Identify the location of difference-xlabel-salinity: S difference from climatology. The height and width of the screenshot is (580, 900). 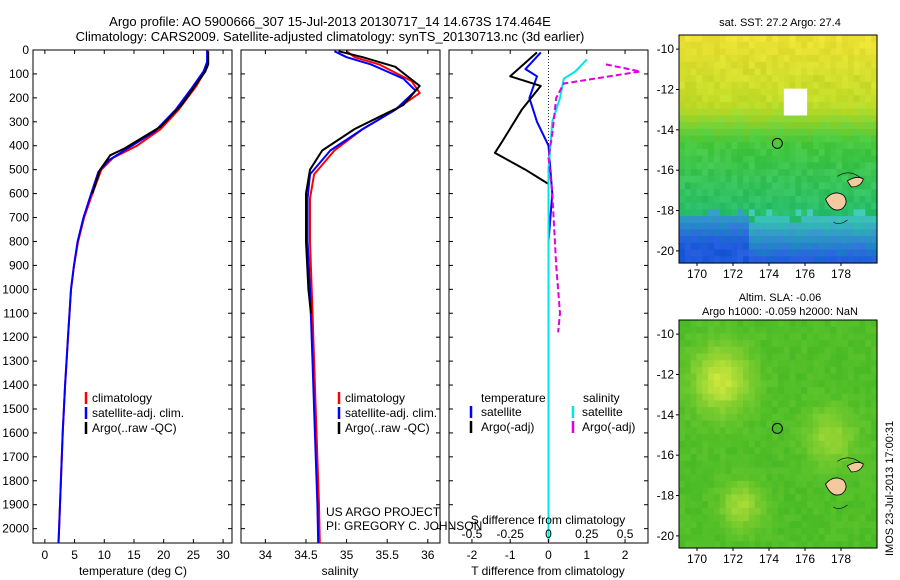
(548, 520).